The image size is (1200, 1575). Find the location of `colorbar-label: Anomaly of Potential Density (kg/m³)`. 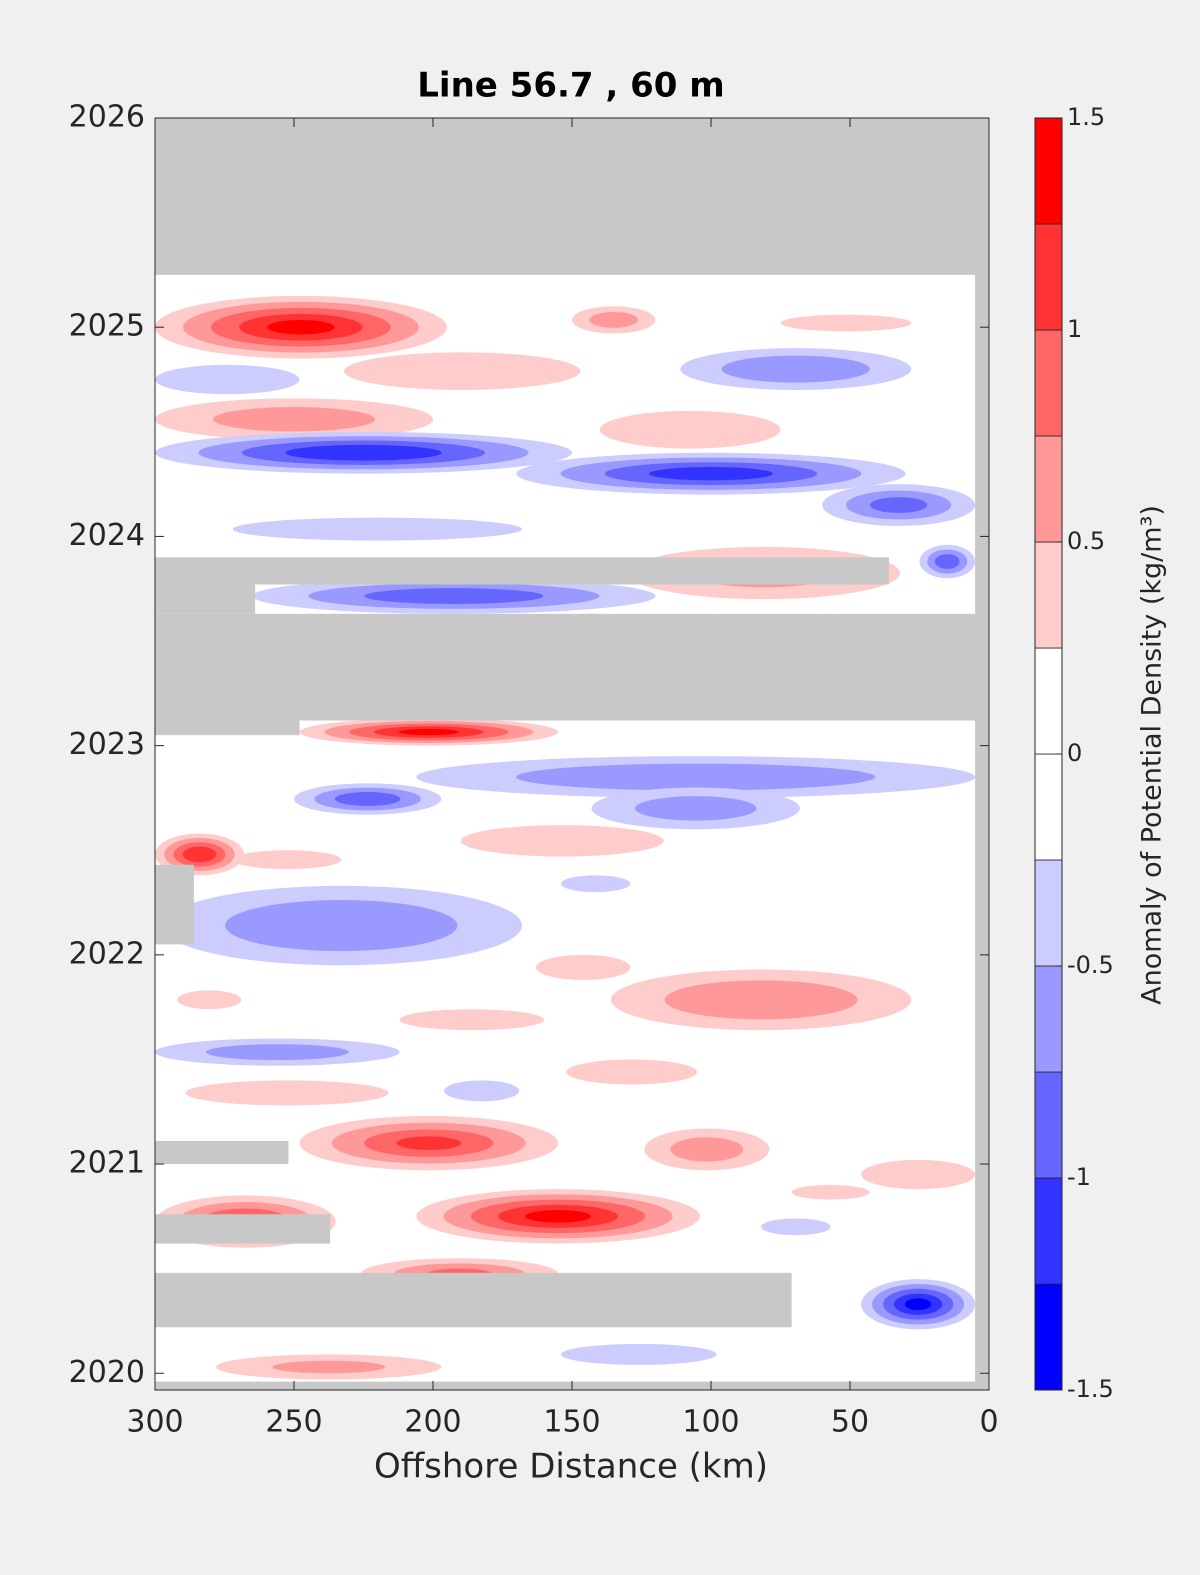

colorbar-label: Anomaly of Potential Density (kg/m³) is located at coordinates (1152, 755).